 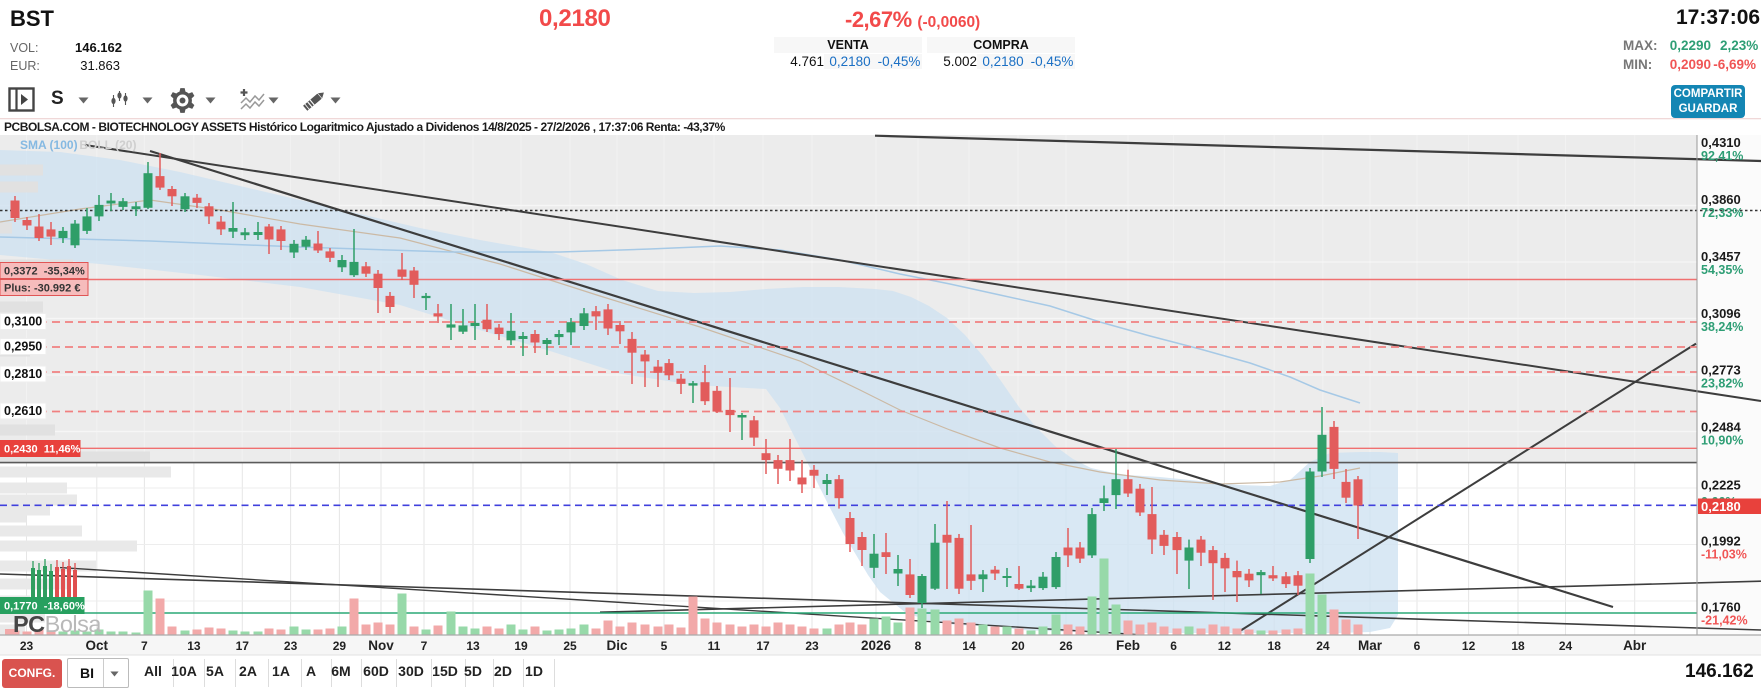 I want to click on svg-text: 26, so click(x=1066, y=646).